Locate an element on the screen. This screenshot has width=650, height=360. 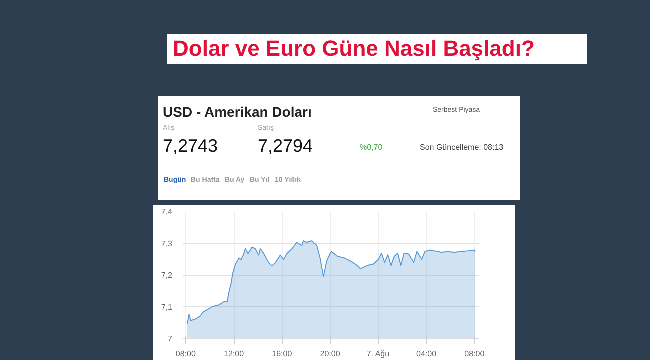
x-tick-label: 16:00 is located at coordinates (282, 354).